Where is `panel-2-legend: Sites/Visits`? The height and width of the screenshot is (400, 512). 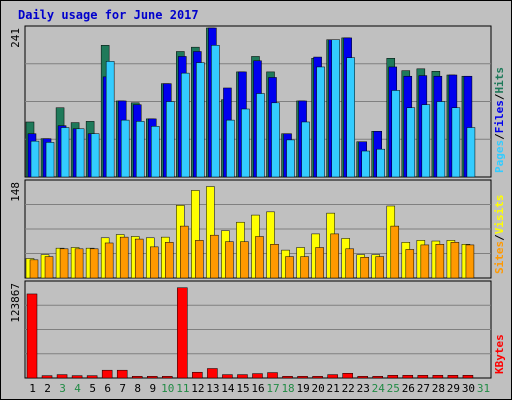
panel-2-legend: Sites/Visits is located at coordinates (499, 235).